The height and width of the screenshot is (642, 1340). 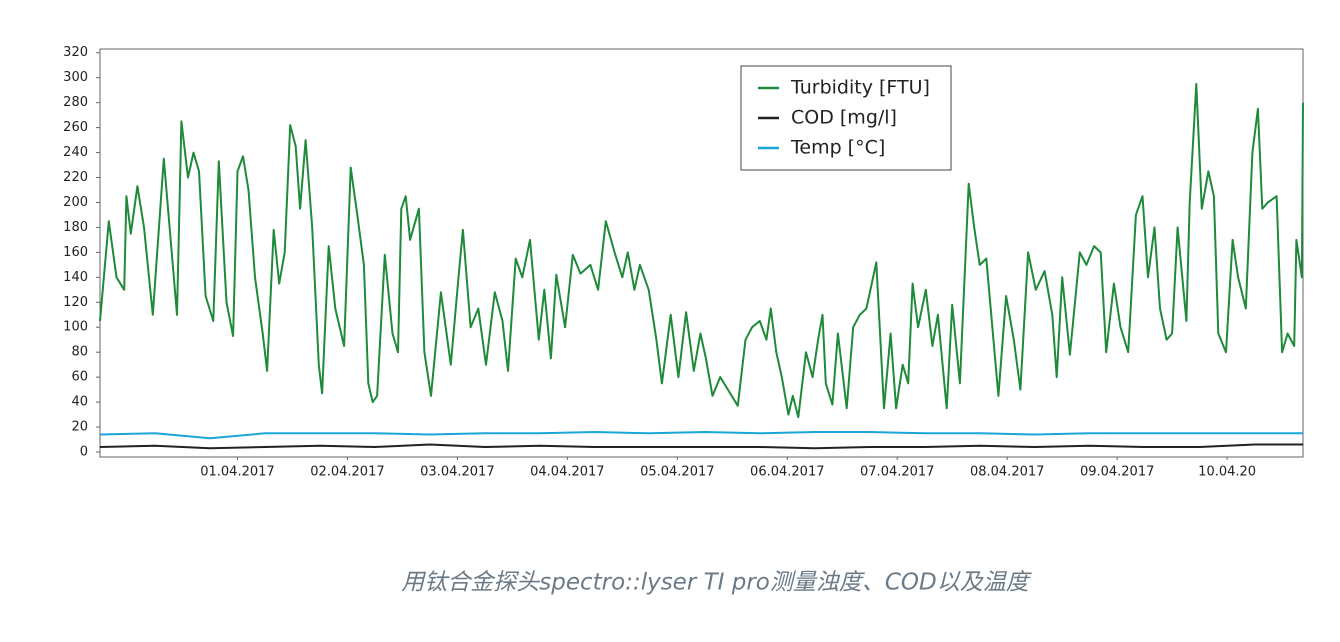 I want to click on x-tick-label: 05.04.2017, so click(x=677, y=472).